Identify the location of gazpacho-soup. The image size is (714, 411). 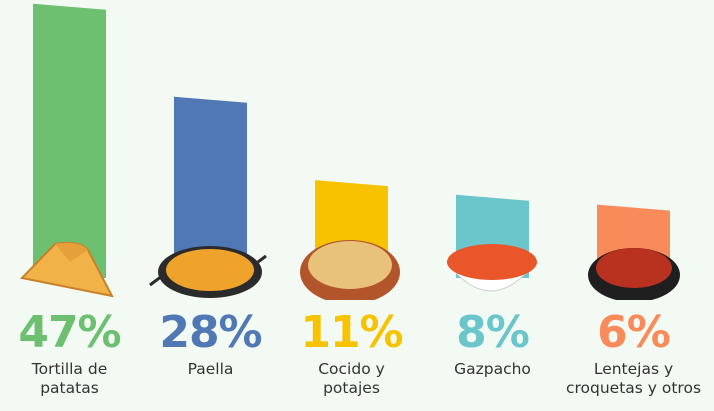
(492, 262).